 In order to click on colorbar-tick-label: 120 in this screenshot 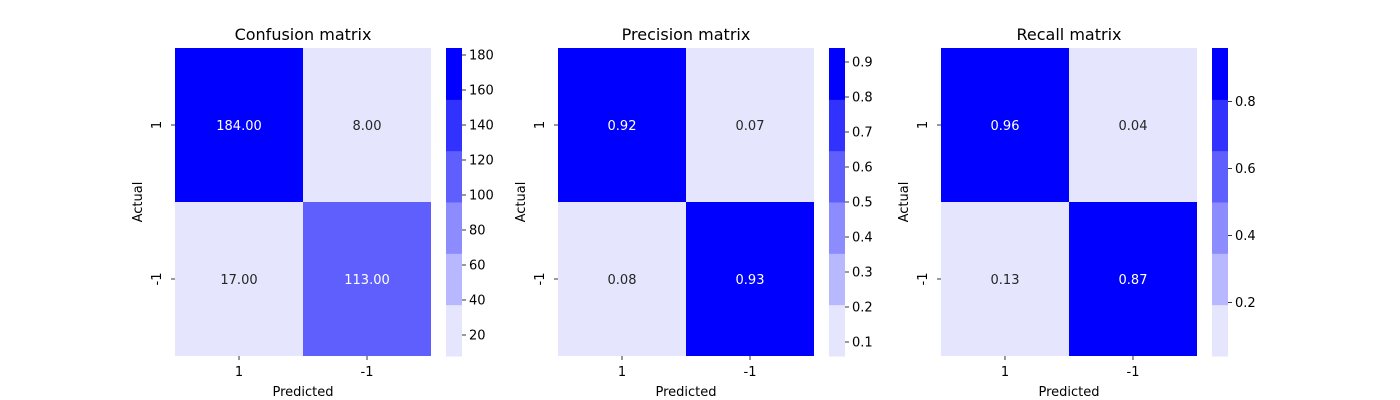, I will do `click(481, 161)`.